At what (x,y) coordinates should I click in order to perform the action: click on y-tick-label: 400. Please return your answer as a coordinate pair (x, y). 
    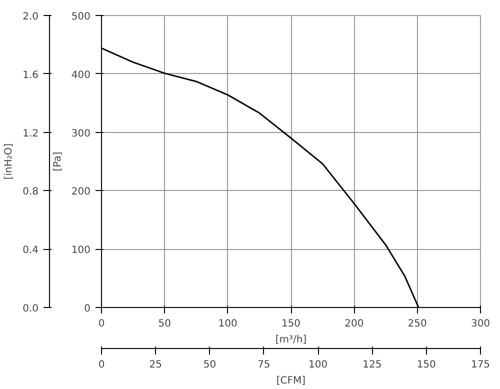
    Looking at the image, I should click on (81, 75).